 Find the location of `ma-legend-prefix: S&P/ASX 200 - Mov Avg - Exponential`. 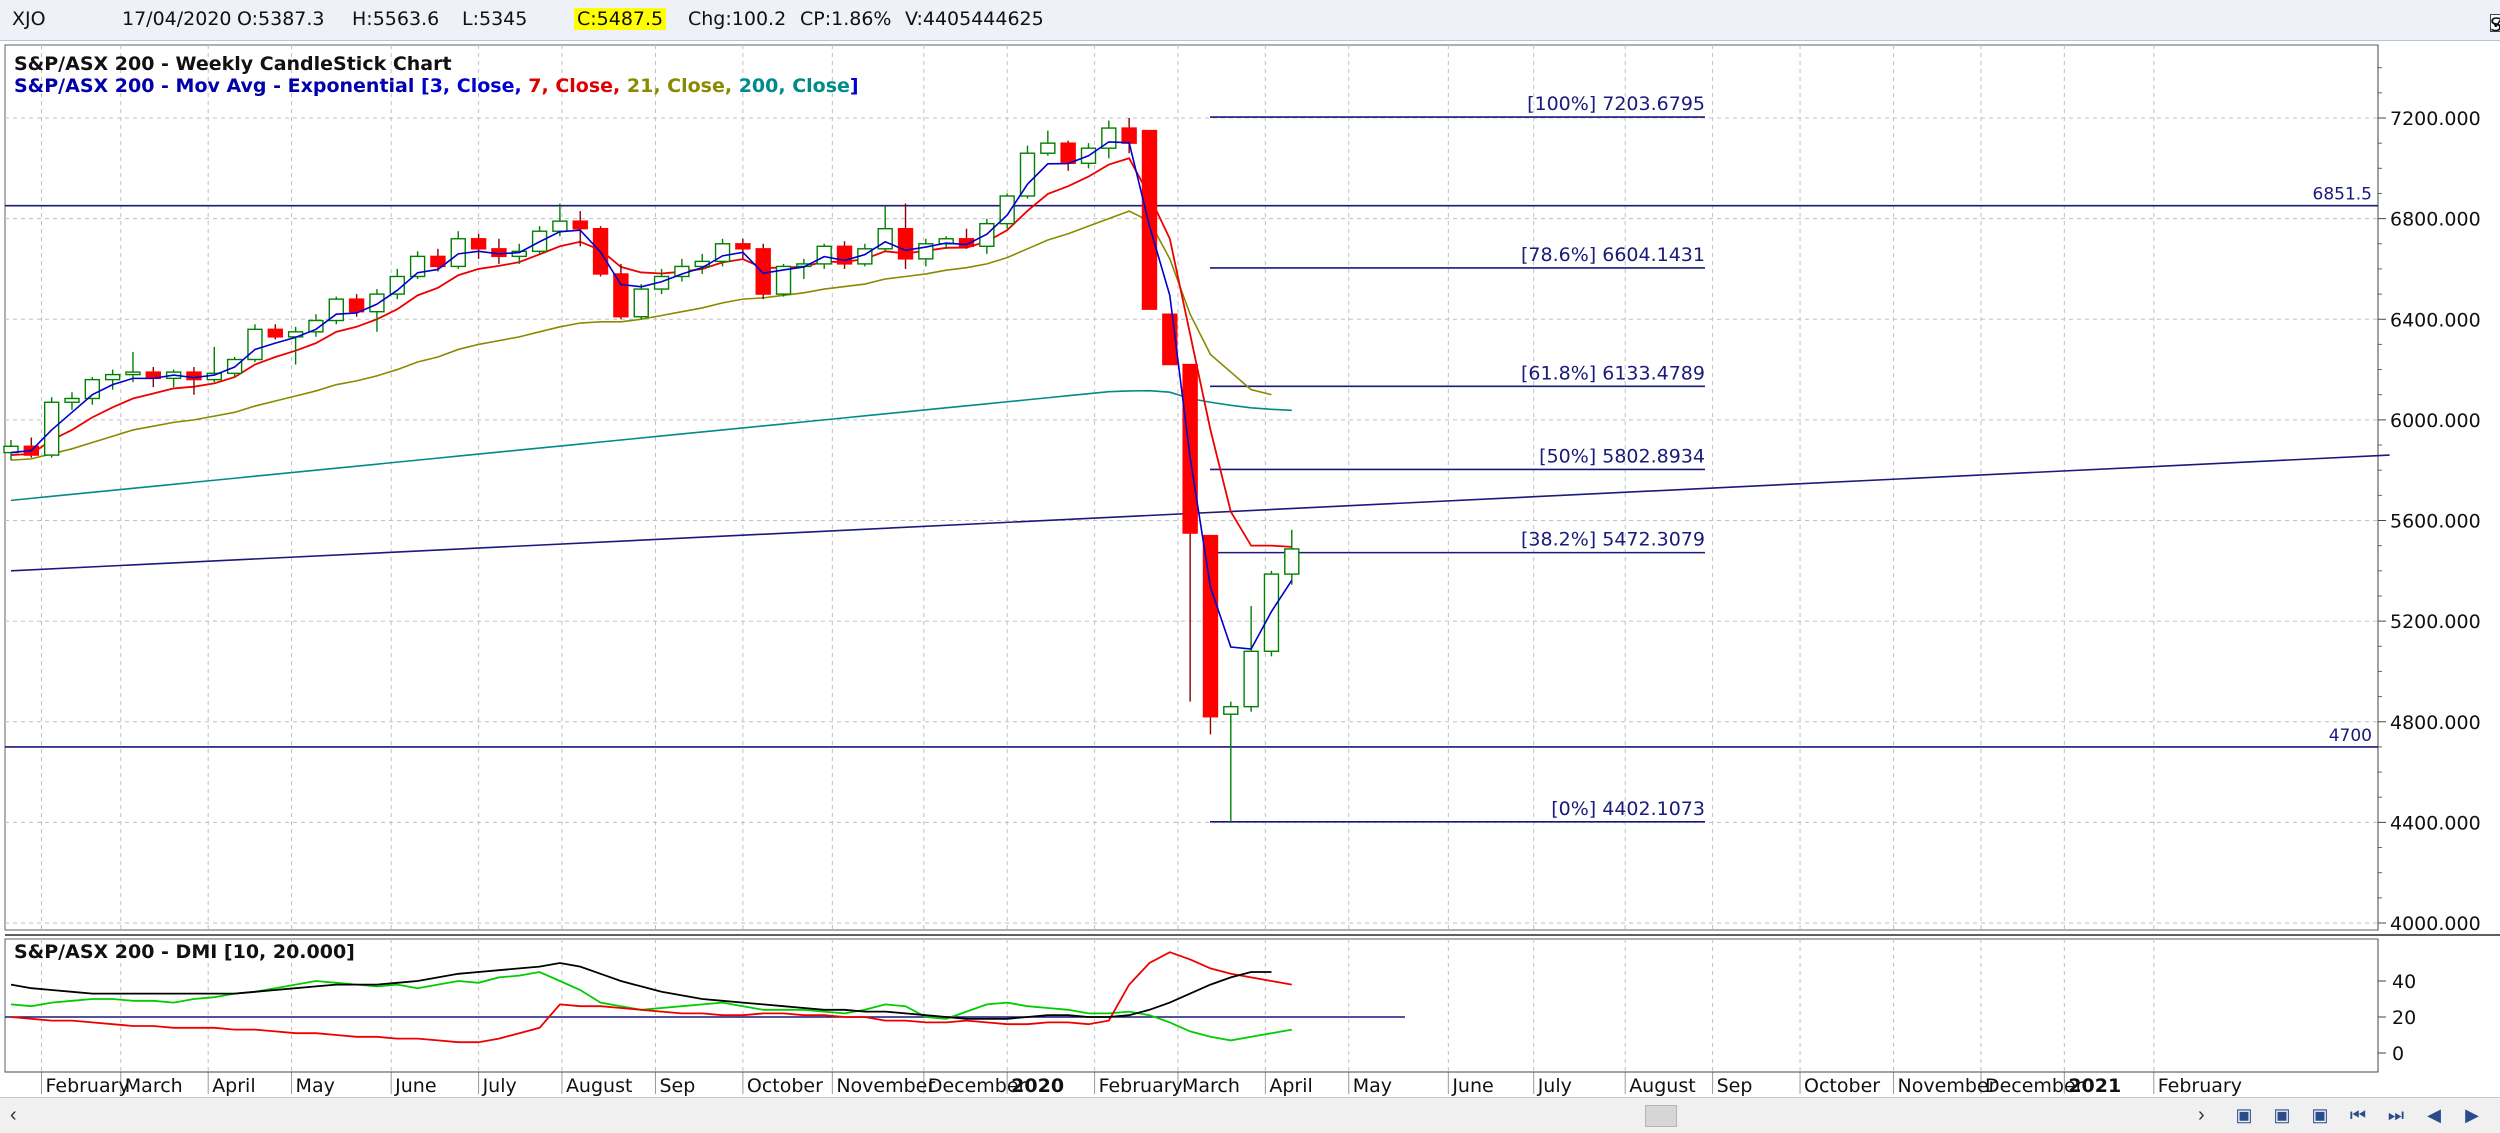

ma-legend-prefix: S&P/ASX 200 - Mov Avg - Exponential is located at coordinates (217, 86).